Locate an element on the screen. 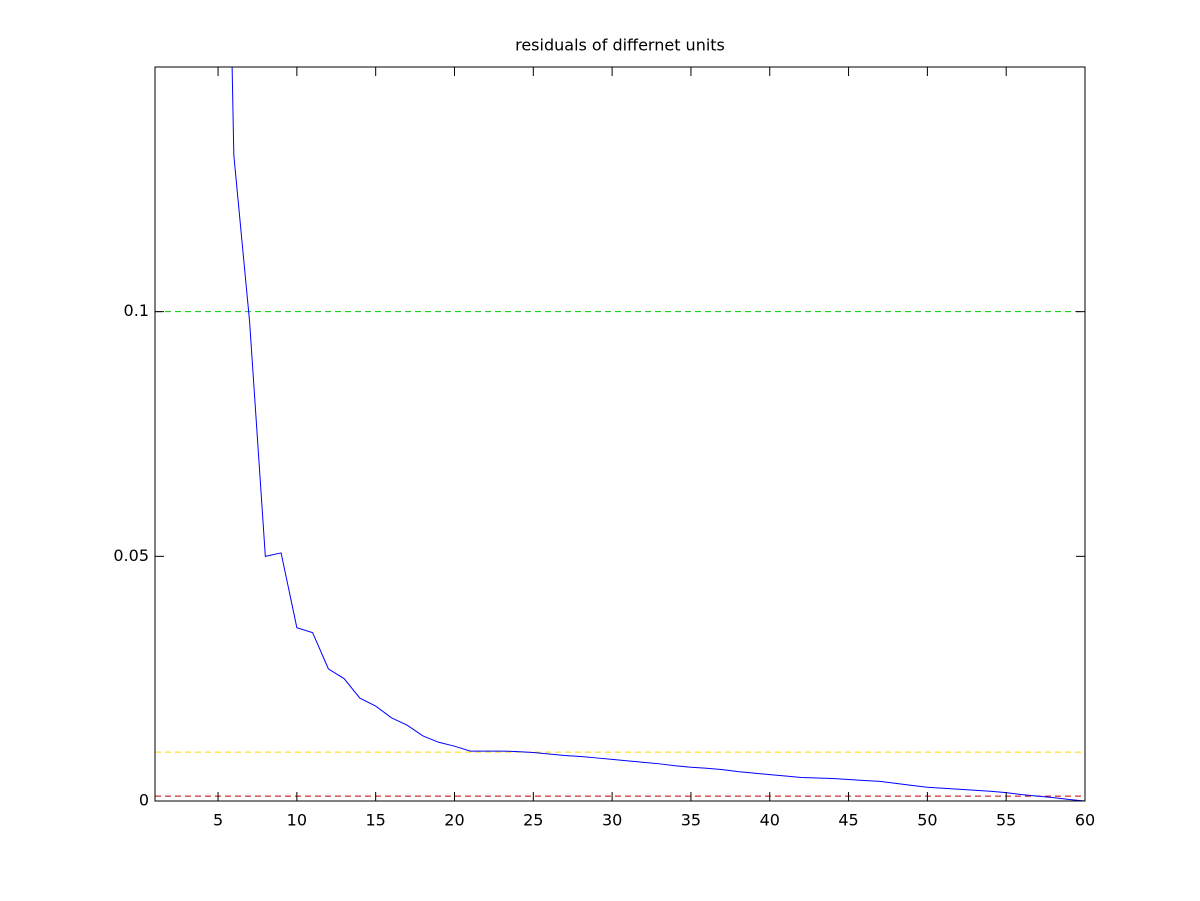 The height and width of the screenshot is (901, 1200). chart-title: residuals of differnet units is located at coordinates (620, 45).